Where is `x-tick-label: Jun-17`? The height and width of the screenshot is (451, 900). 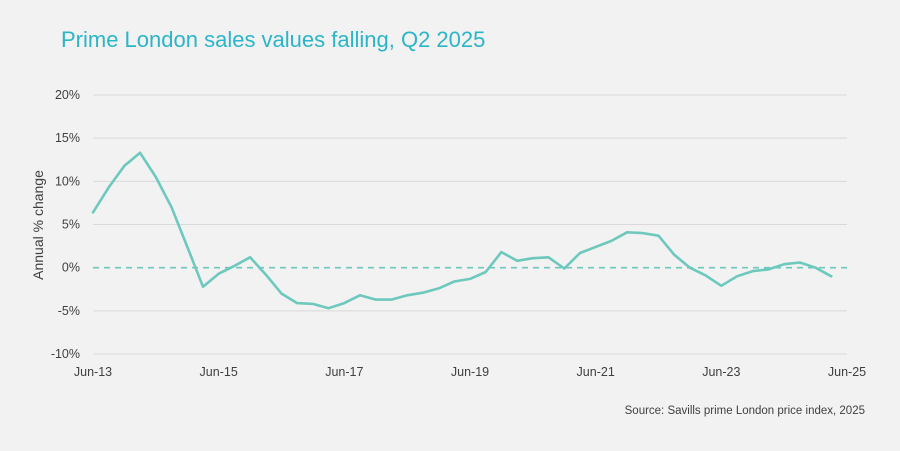
x-tick-label: Jun-17 is located at coordinates (344, 372).